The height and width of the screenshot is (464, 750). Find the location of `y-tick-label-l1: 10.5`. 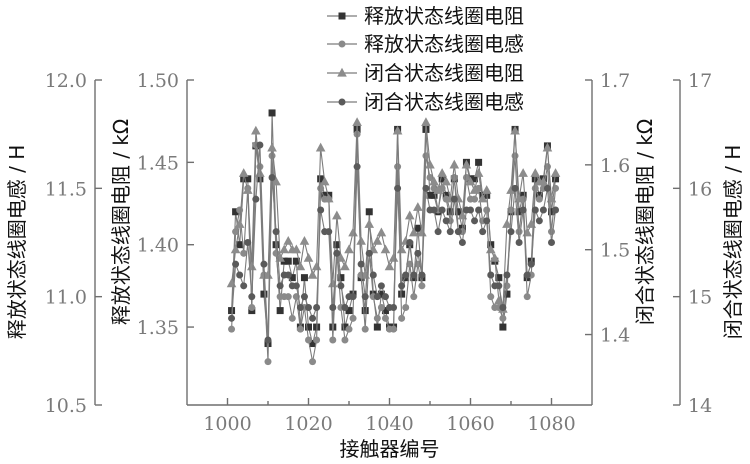

y-tick-label-l1: 10.5 is located at coordinates (66, 406).